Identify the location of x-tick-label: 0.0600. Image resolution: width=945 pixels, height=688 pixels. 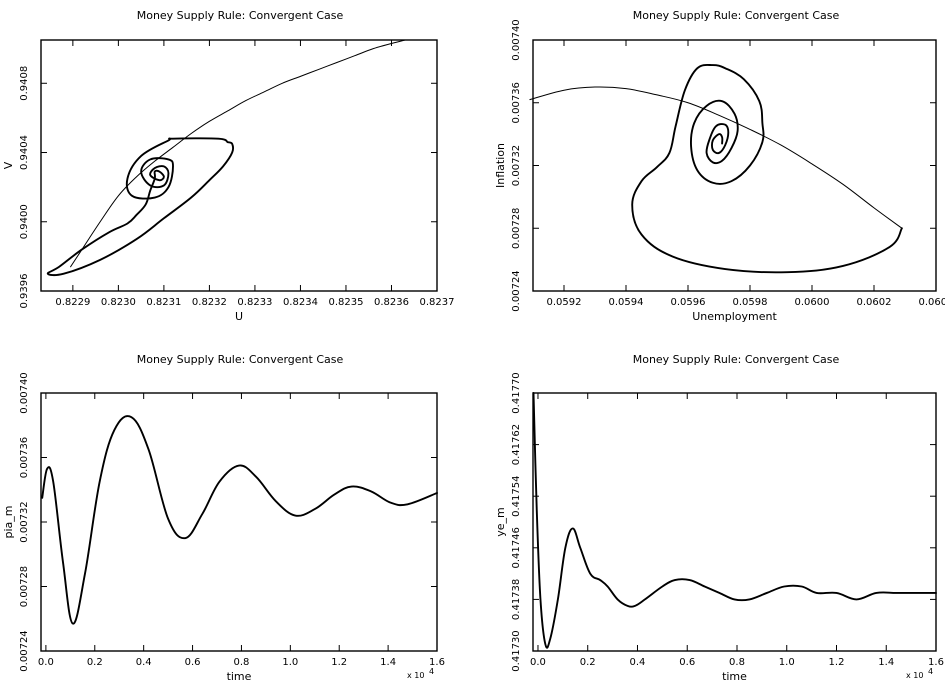
(812, 302).